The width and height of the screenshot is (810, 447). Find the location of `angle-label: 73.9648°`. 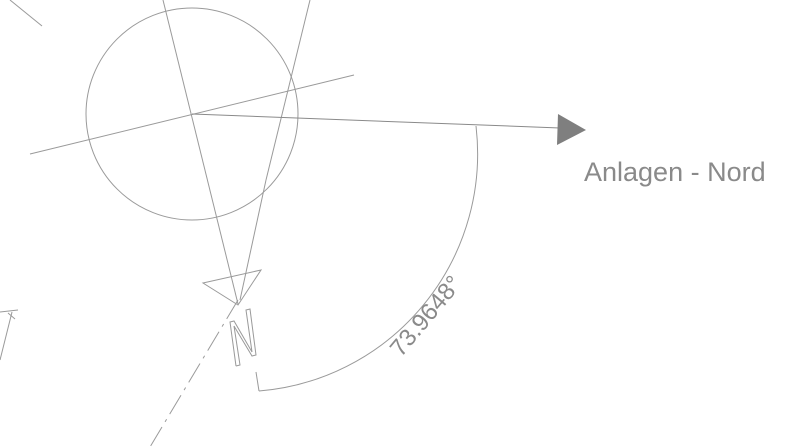

angle-label: 73.9648° is located at coordinates (426, 316).